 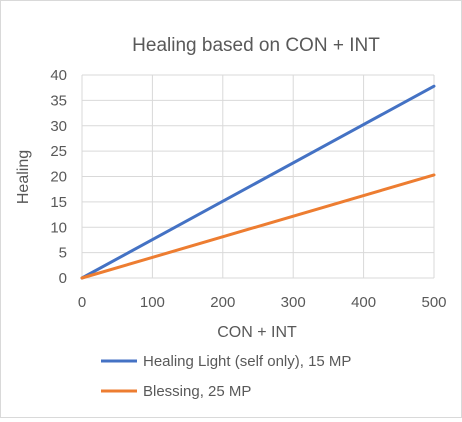 I want to click on legend-label-2: Blessing, 25 MP, so click(x=197, y=391).